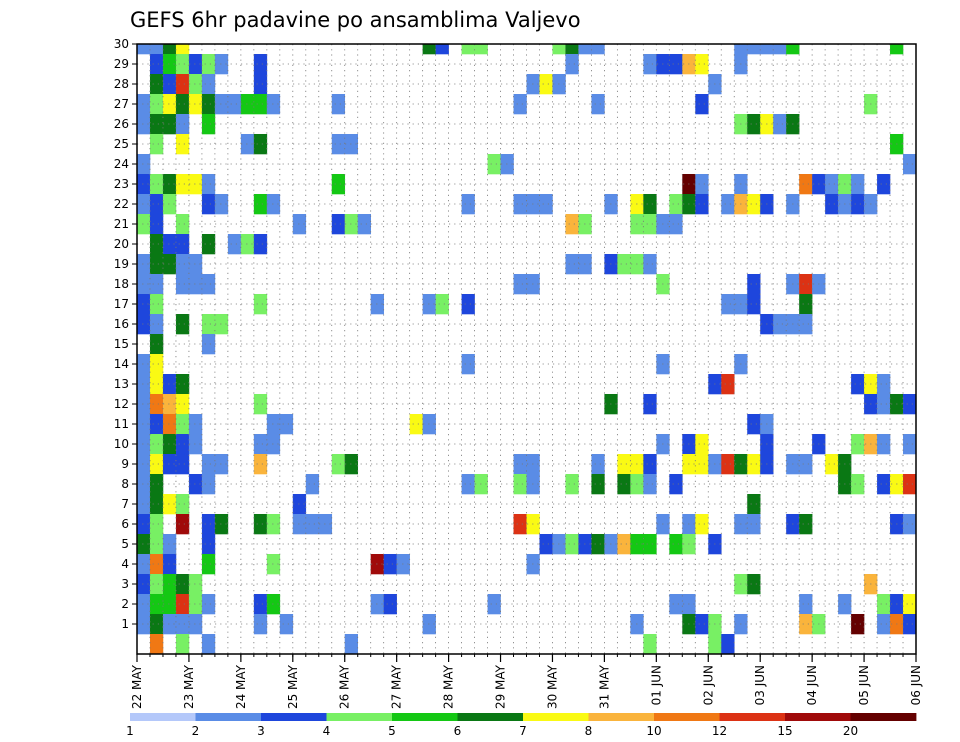 The width and height of the screenshot is (960, 742). What do you see at coordinates (137, 686) in the screenshot?
I see `x-tick-label: 22 MAY` at bounding box center [137, 686].